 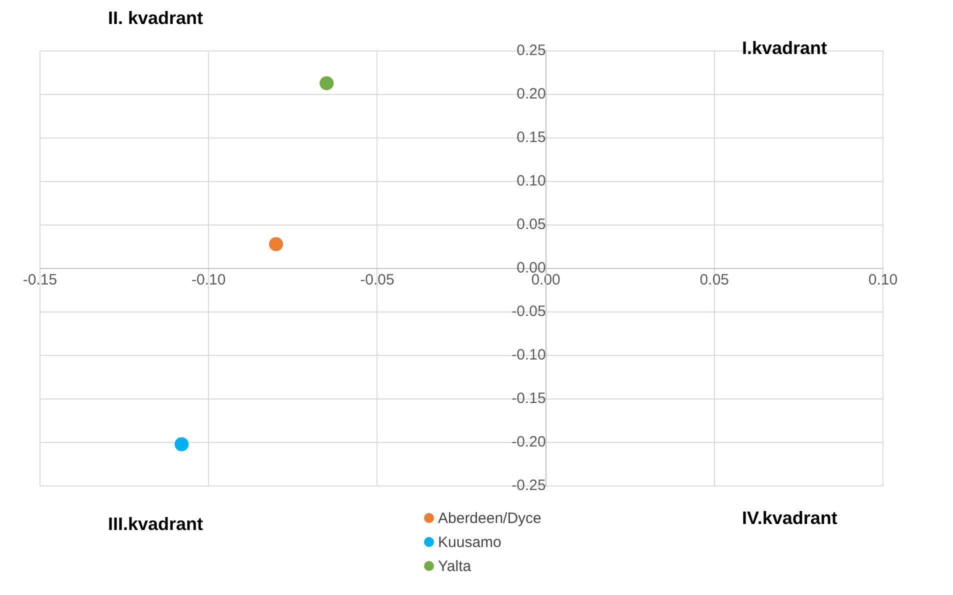 What do you see at coordinates (529, 311) in the screenshot?
I see `y-tick-label: -0.05` at bounding box center [529, 311].